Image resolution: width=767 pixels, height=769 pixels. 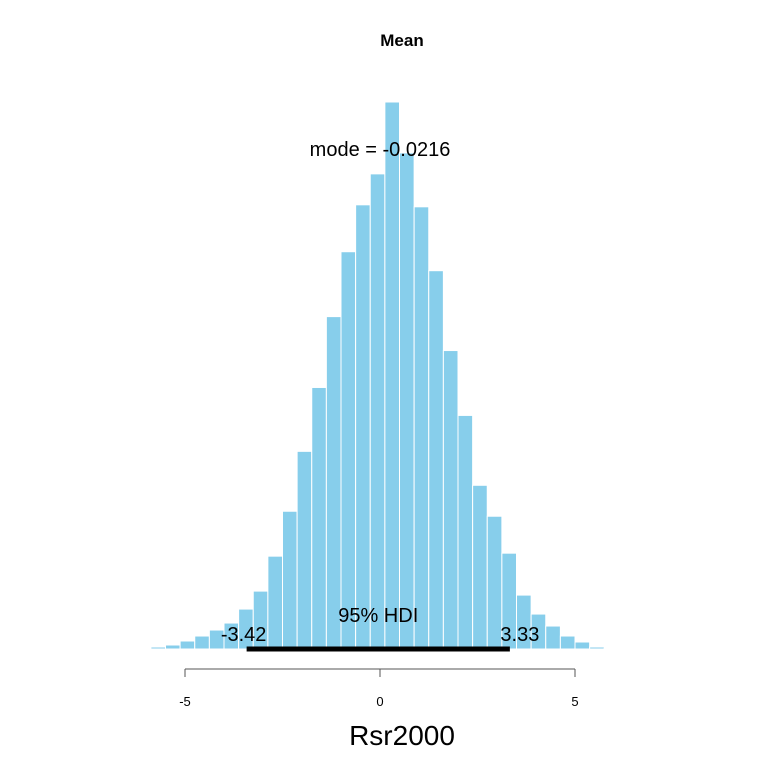 I want to click on x-tick-label: 0, so click(x=379, y=701).